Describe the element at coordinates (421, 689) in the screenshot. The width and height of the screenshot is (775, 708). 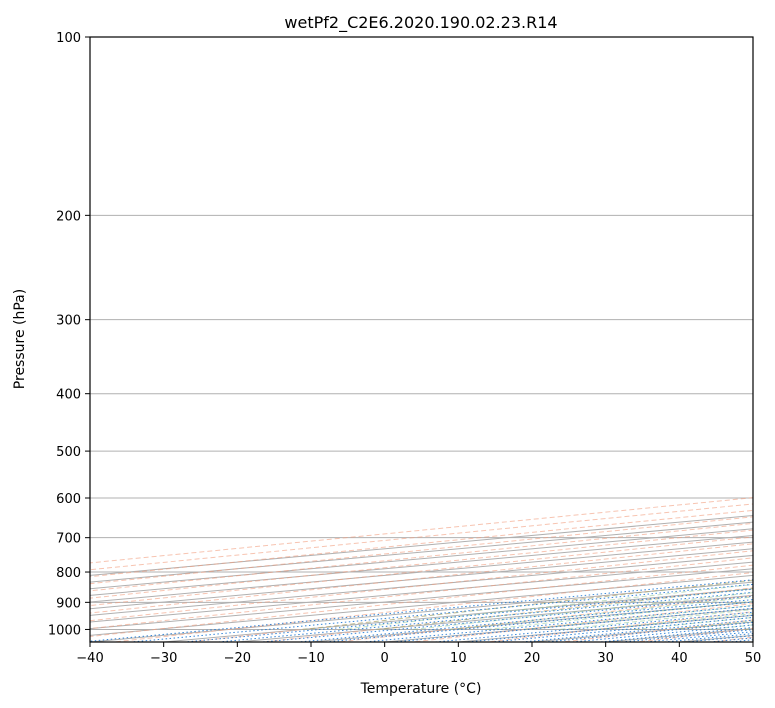
I see `x-axis-label: Temperature (°C)` at that location.